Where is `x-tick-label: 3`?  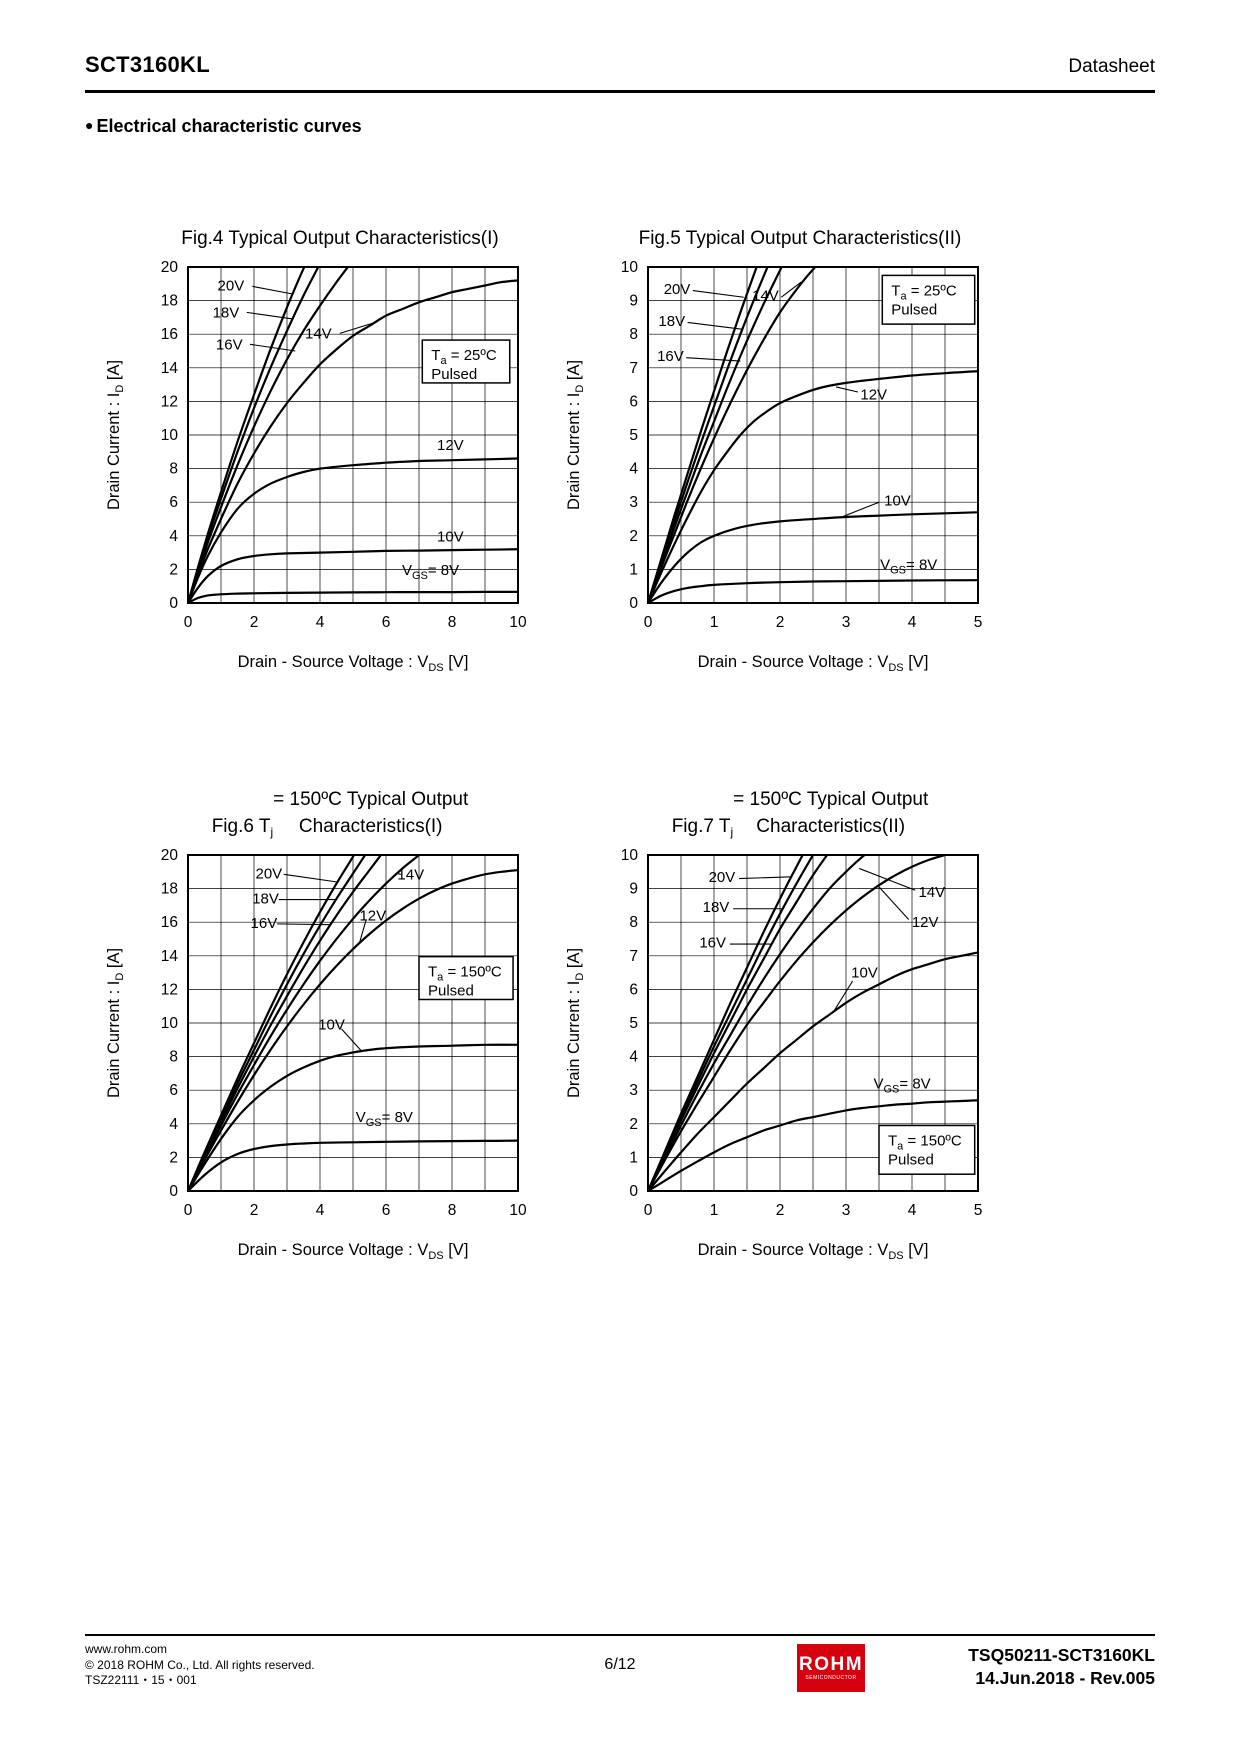
x-tick-label: 3 is located at coordinates (846, 622).